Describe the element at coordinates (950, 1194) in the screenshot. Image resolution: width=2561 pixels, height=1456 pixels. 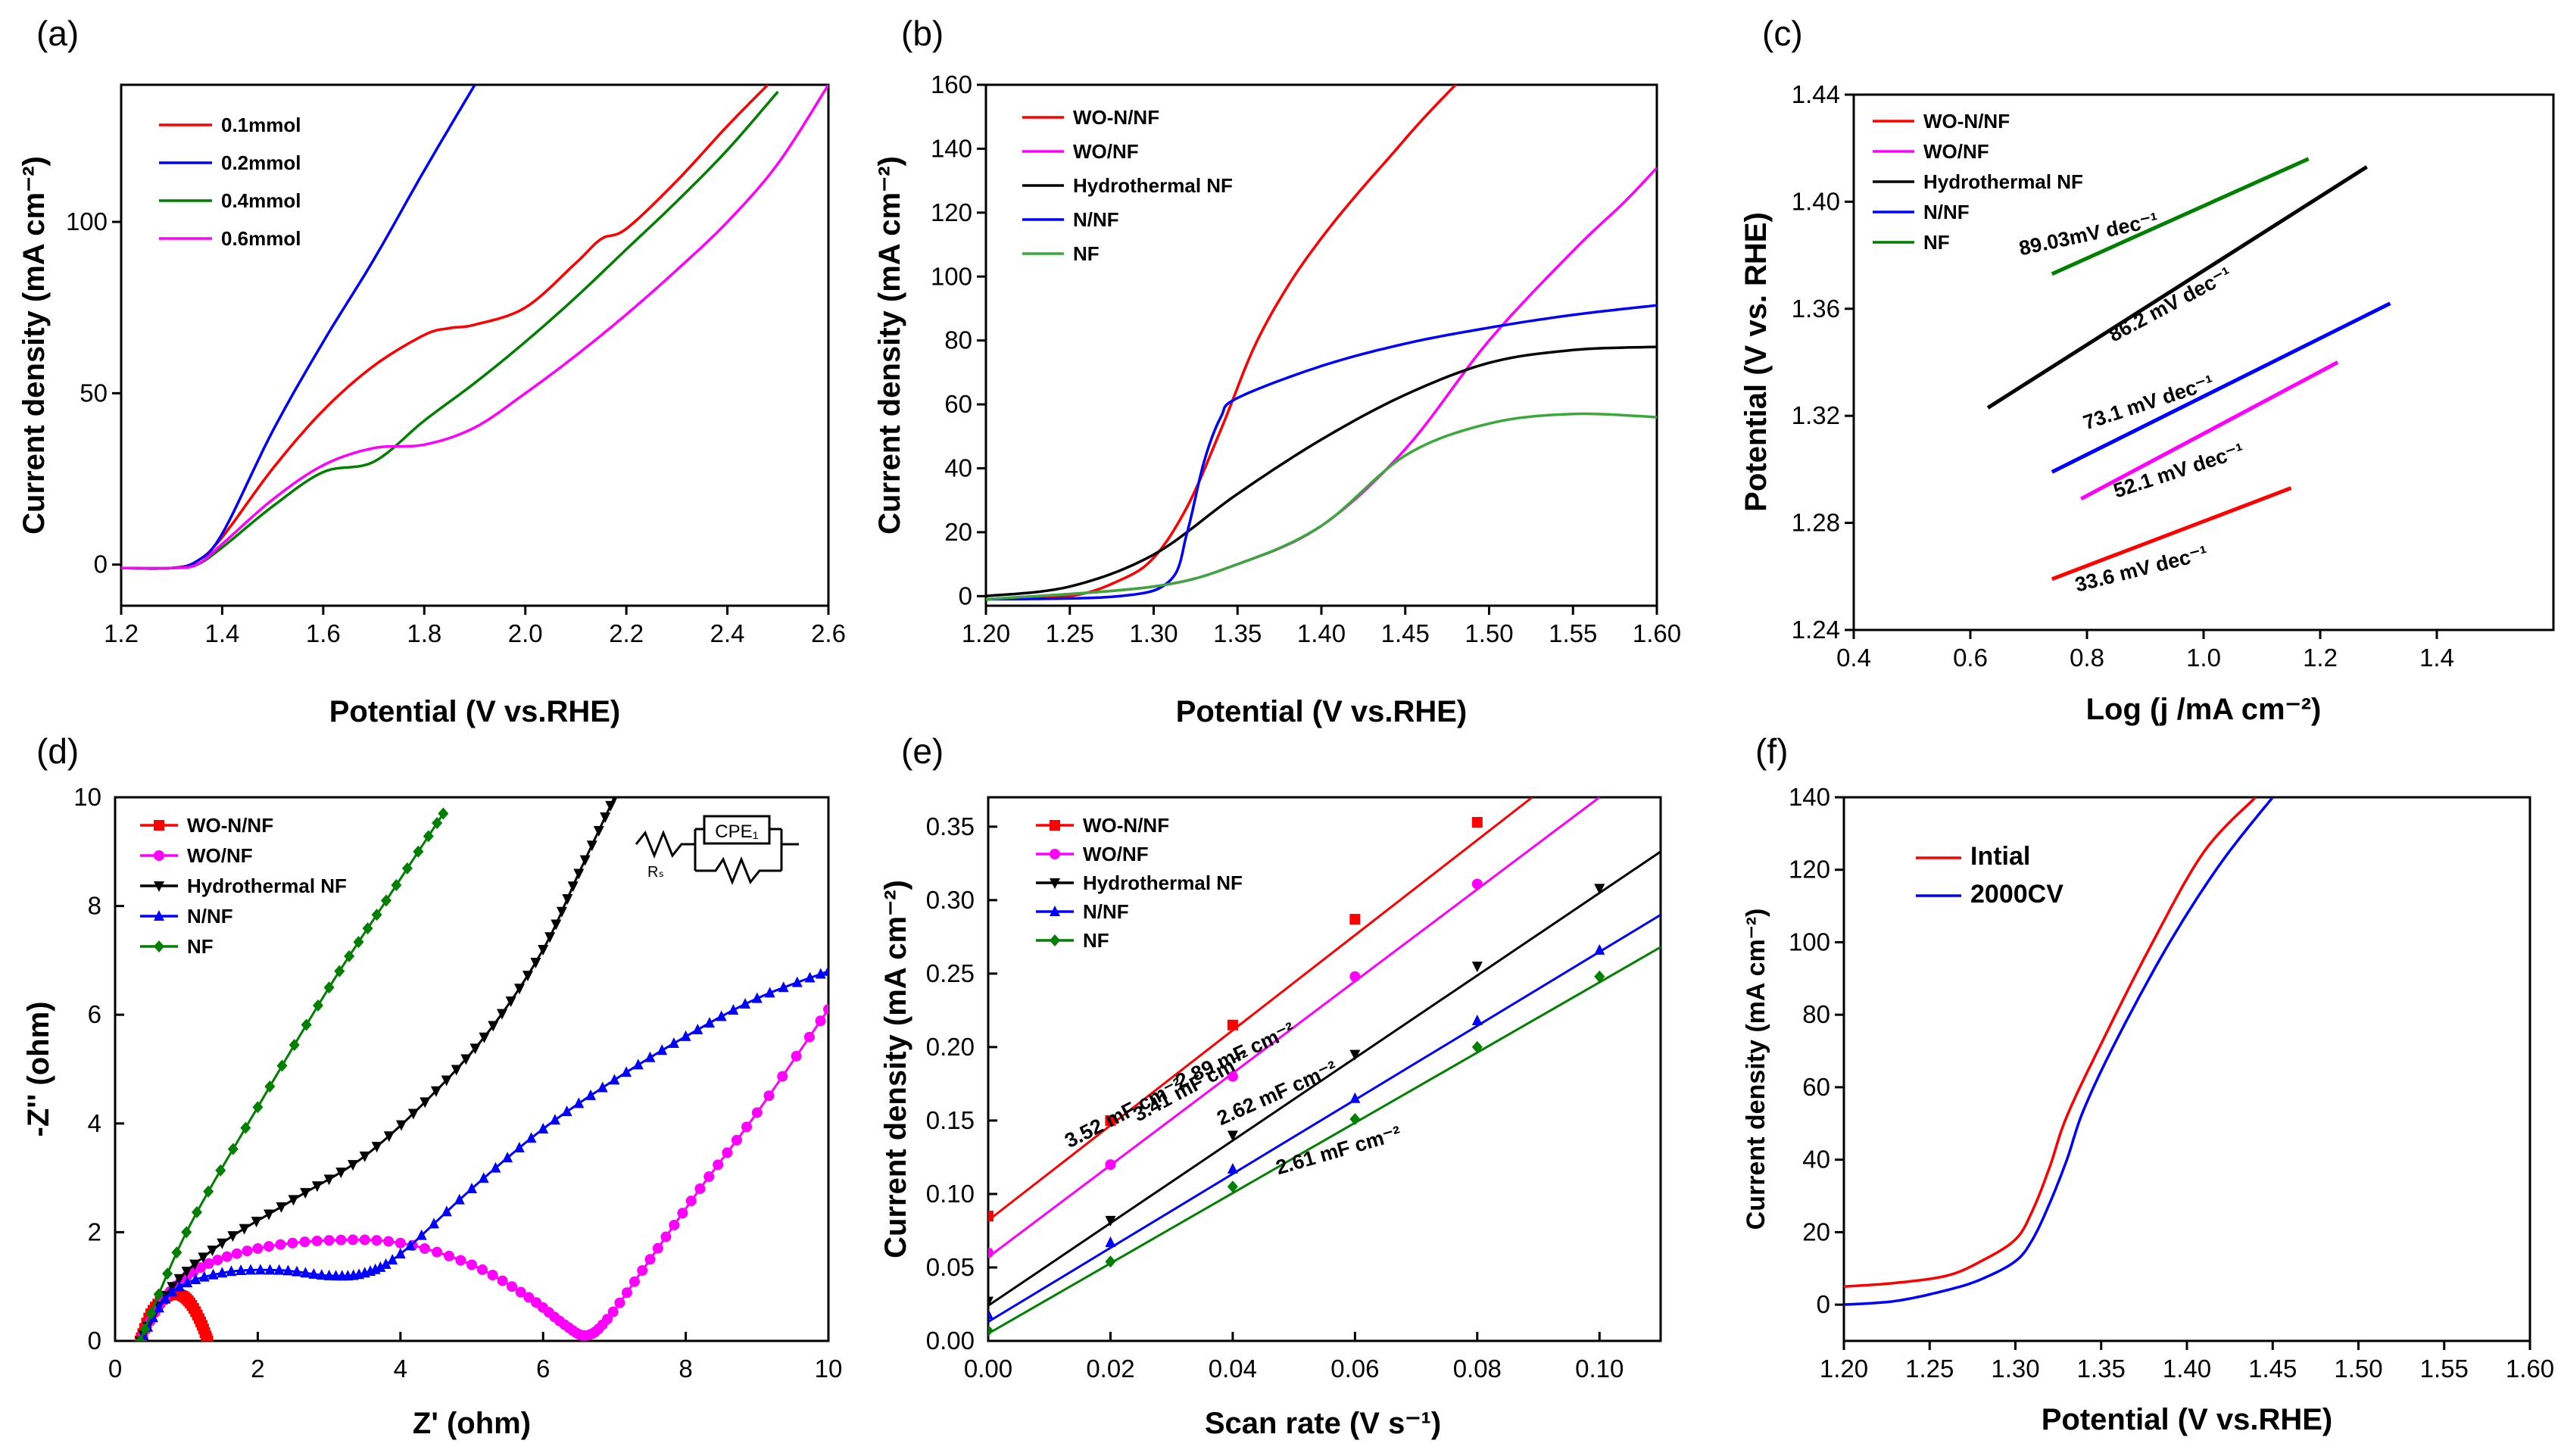
I see `y-tick-label: 0.10` at that location.